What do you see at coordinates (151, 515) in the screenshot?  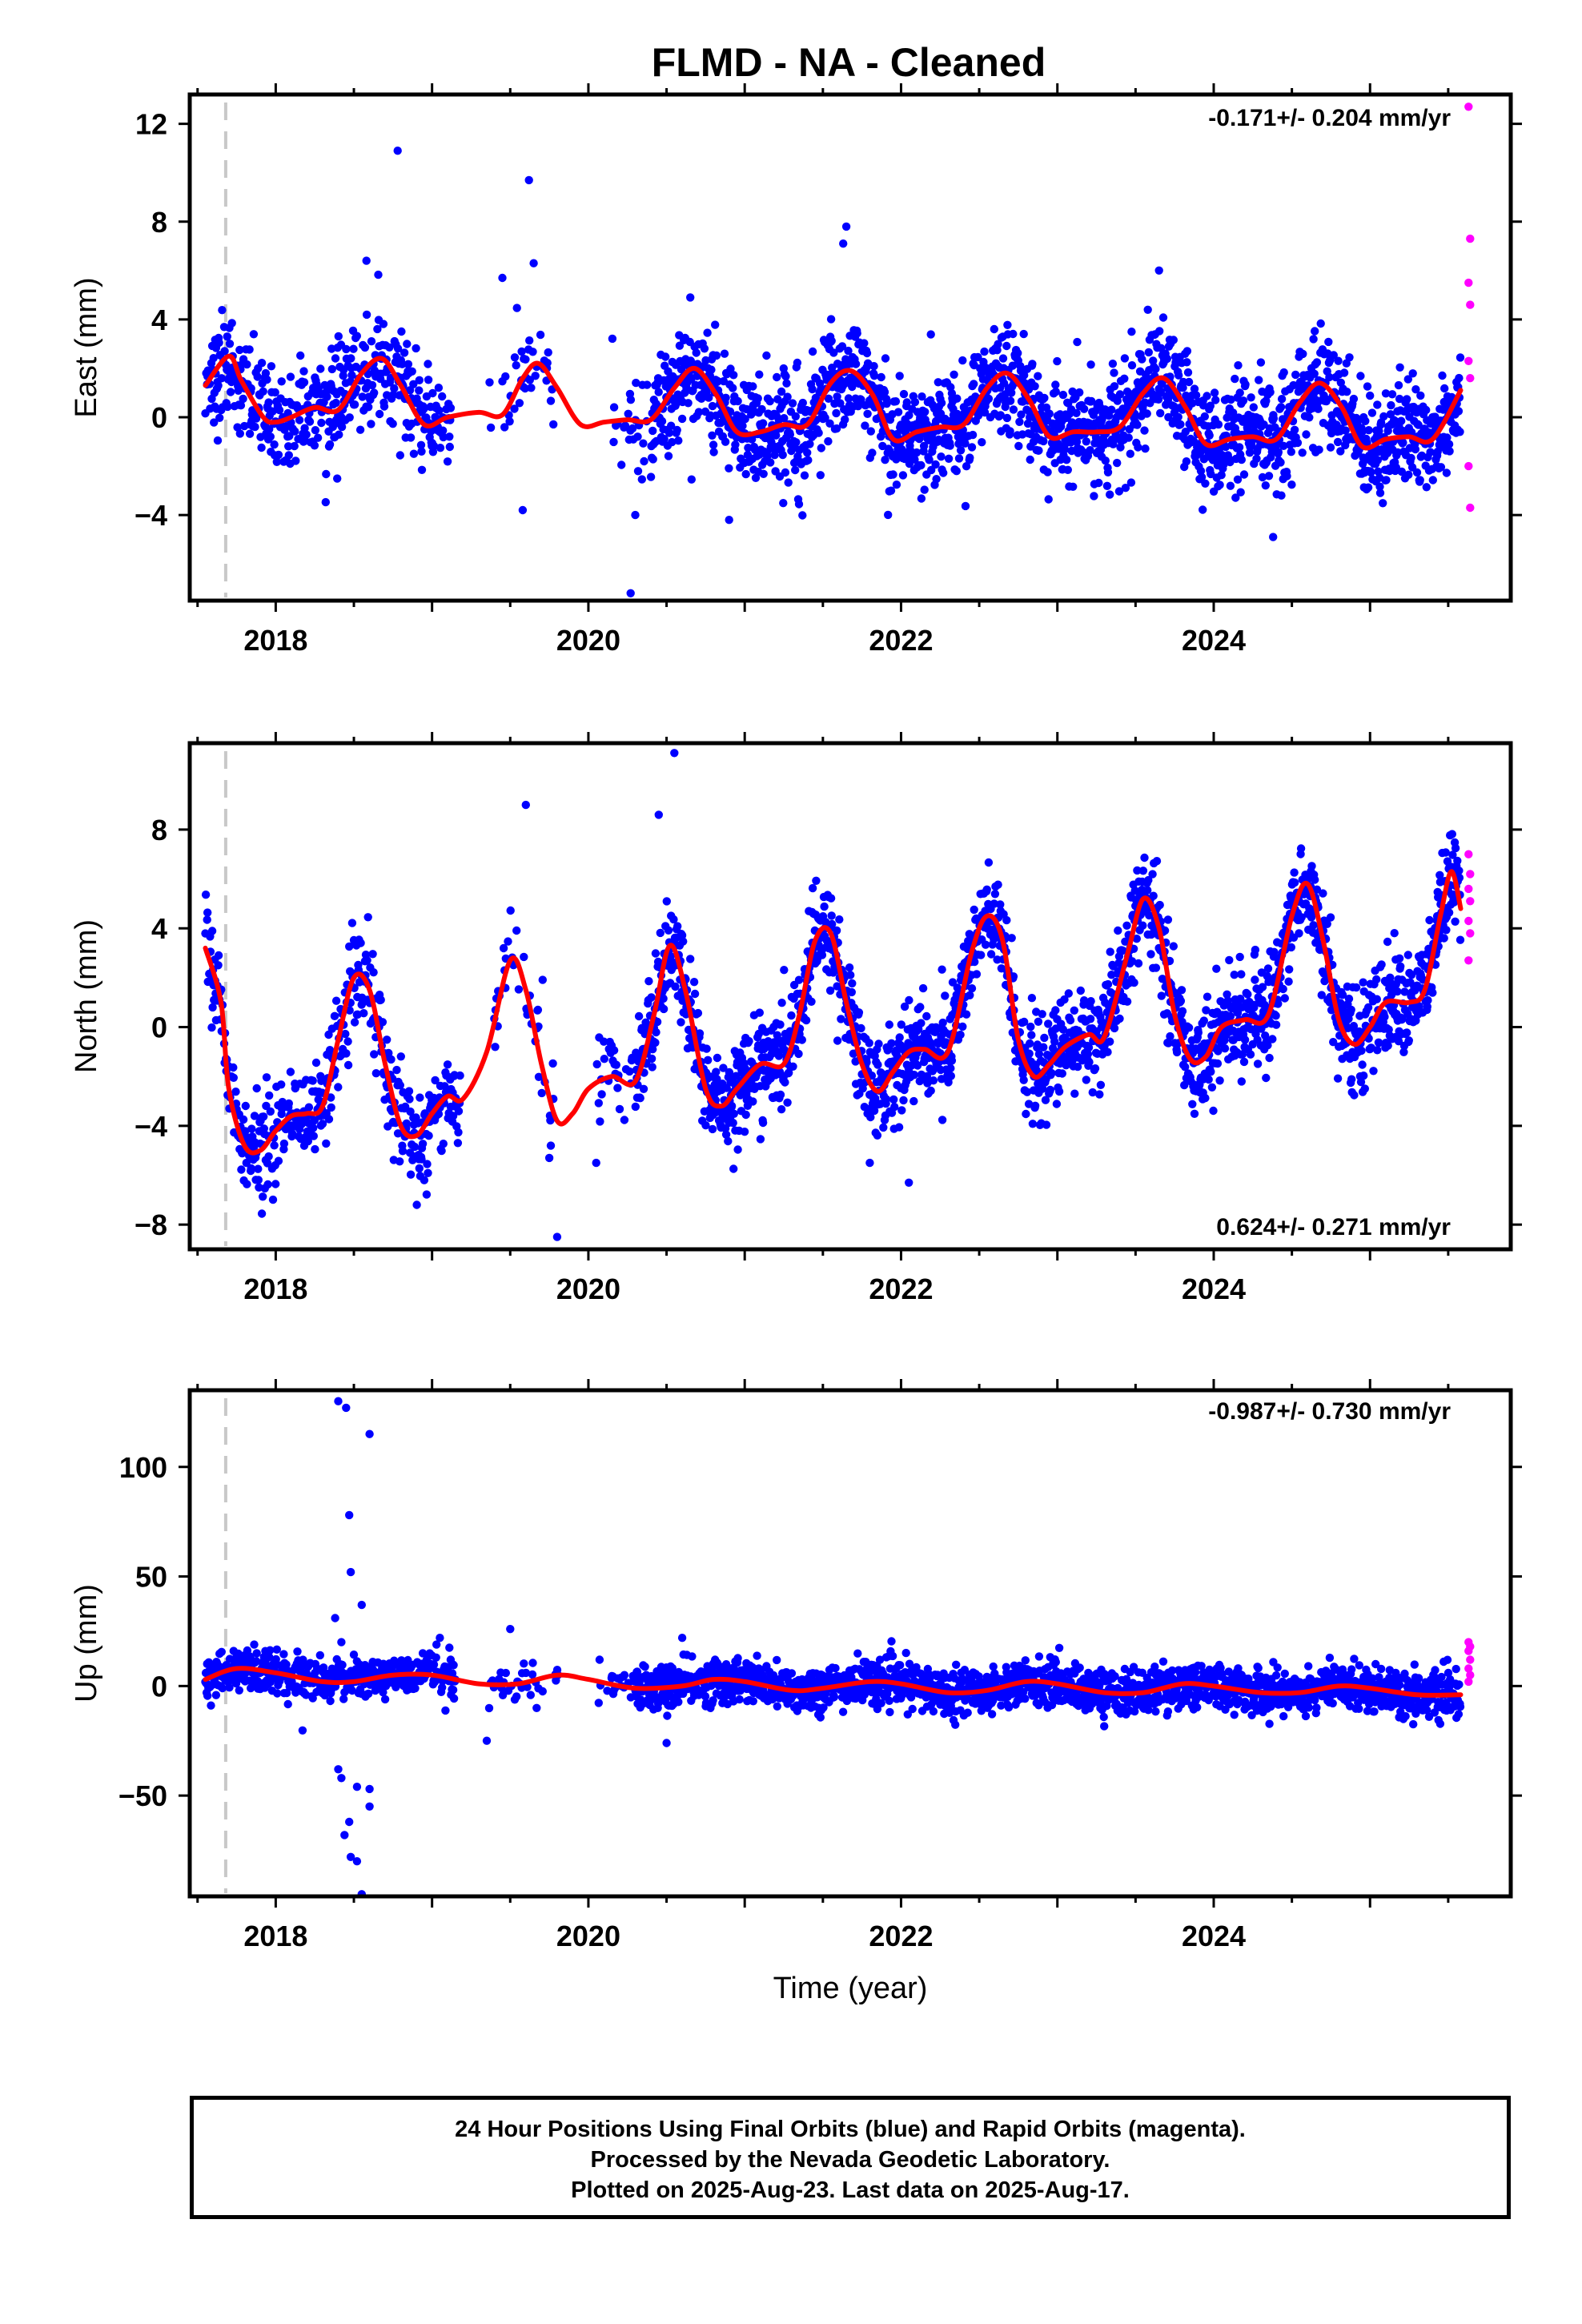 I see `east-ytick-label: −4` at bounding box center [151, 515].